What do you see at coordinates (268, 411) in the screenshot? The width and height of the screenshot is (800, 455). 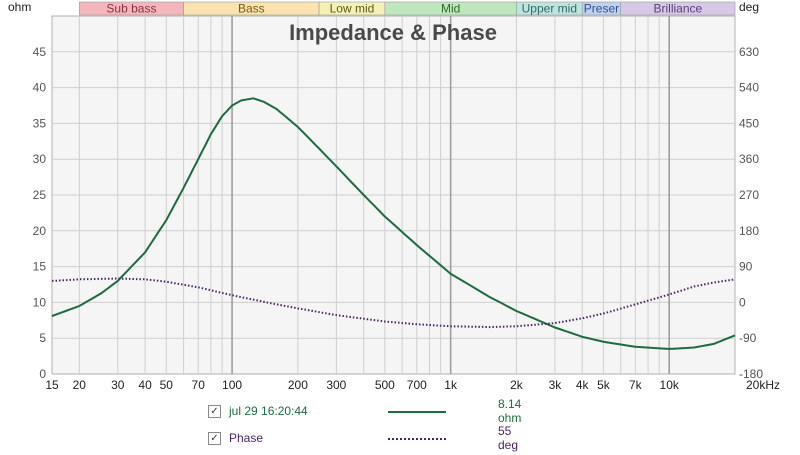 I see `legend-name-impedance: jul 29 16:20:44` at bounding box center [268, 411].